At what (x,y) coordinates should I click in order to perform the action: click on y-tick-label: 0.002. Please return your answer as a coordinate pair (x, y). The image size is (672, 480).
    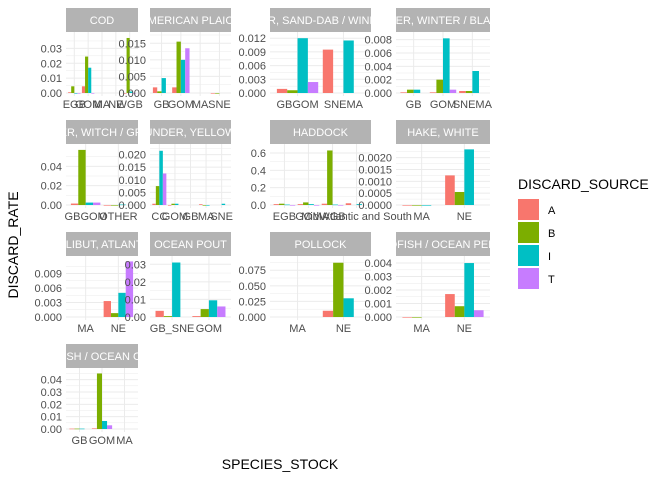
    Looking at the image, I should click on (378, 81).